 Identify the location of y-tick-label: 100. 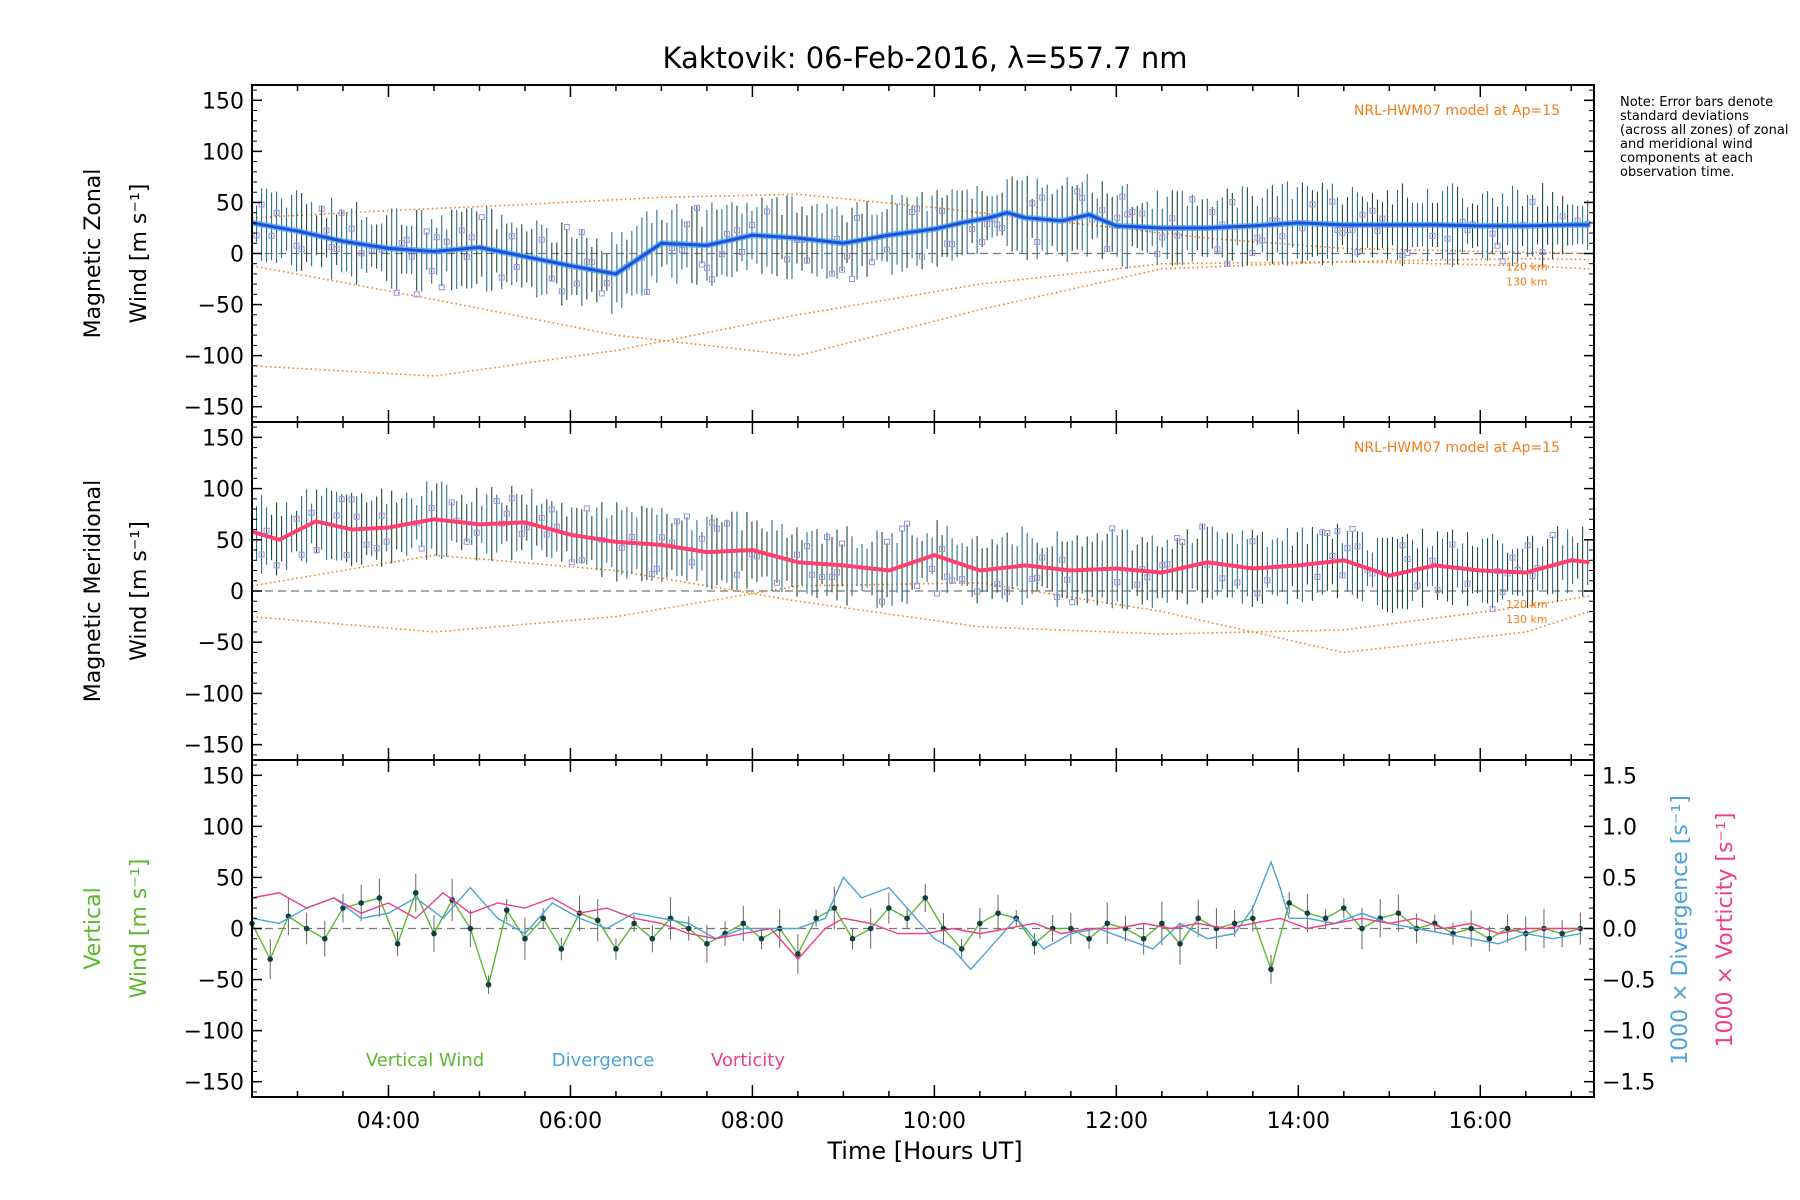
(223, 490).